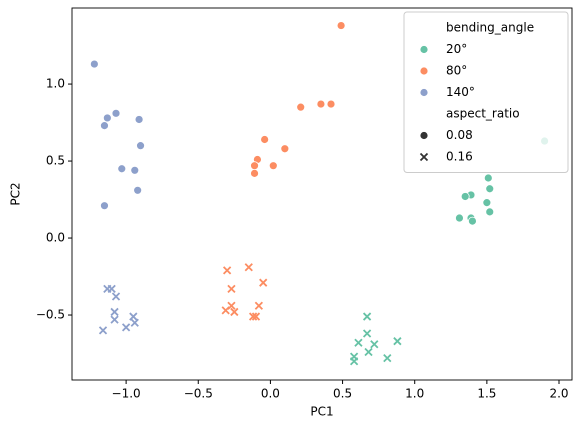  I want to click on x-tick-label: 0.0, so click(270, 394).